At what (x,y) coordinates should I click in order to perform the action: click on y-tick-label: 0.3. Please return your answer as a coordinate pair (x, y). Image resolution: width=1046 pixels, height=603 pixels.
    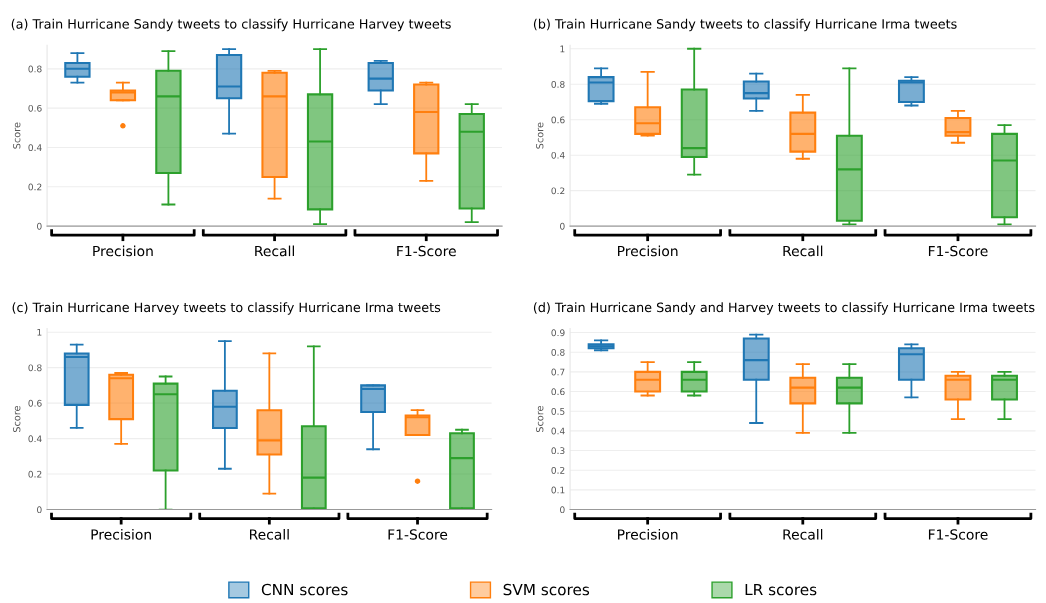
    Looking at the image, I should click on (558, 451).